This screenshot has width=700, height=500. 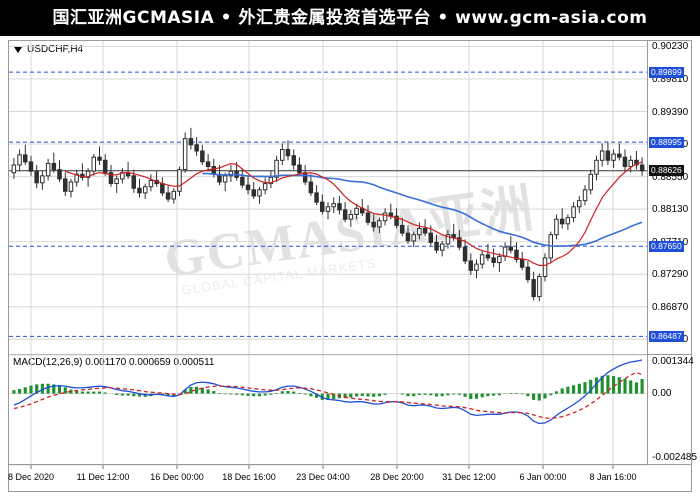 What do you see at coordinates (673, 361) in the screenshot?
I see `macd-tick-label: 0.001344` at bounding box center [673, 361].